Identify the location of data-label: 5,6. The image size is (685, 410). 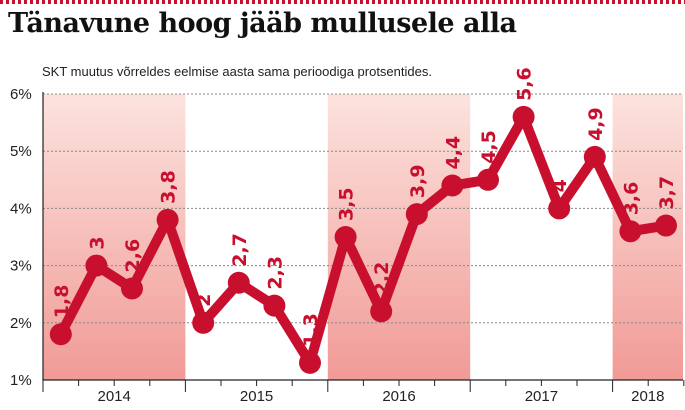
(525, 84).